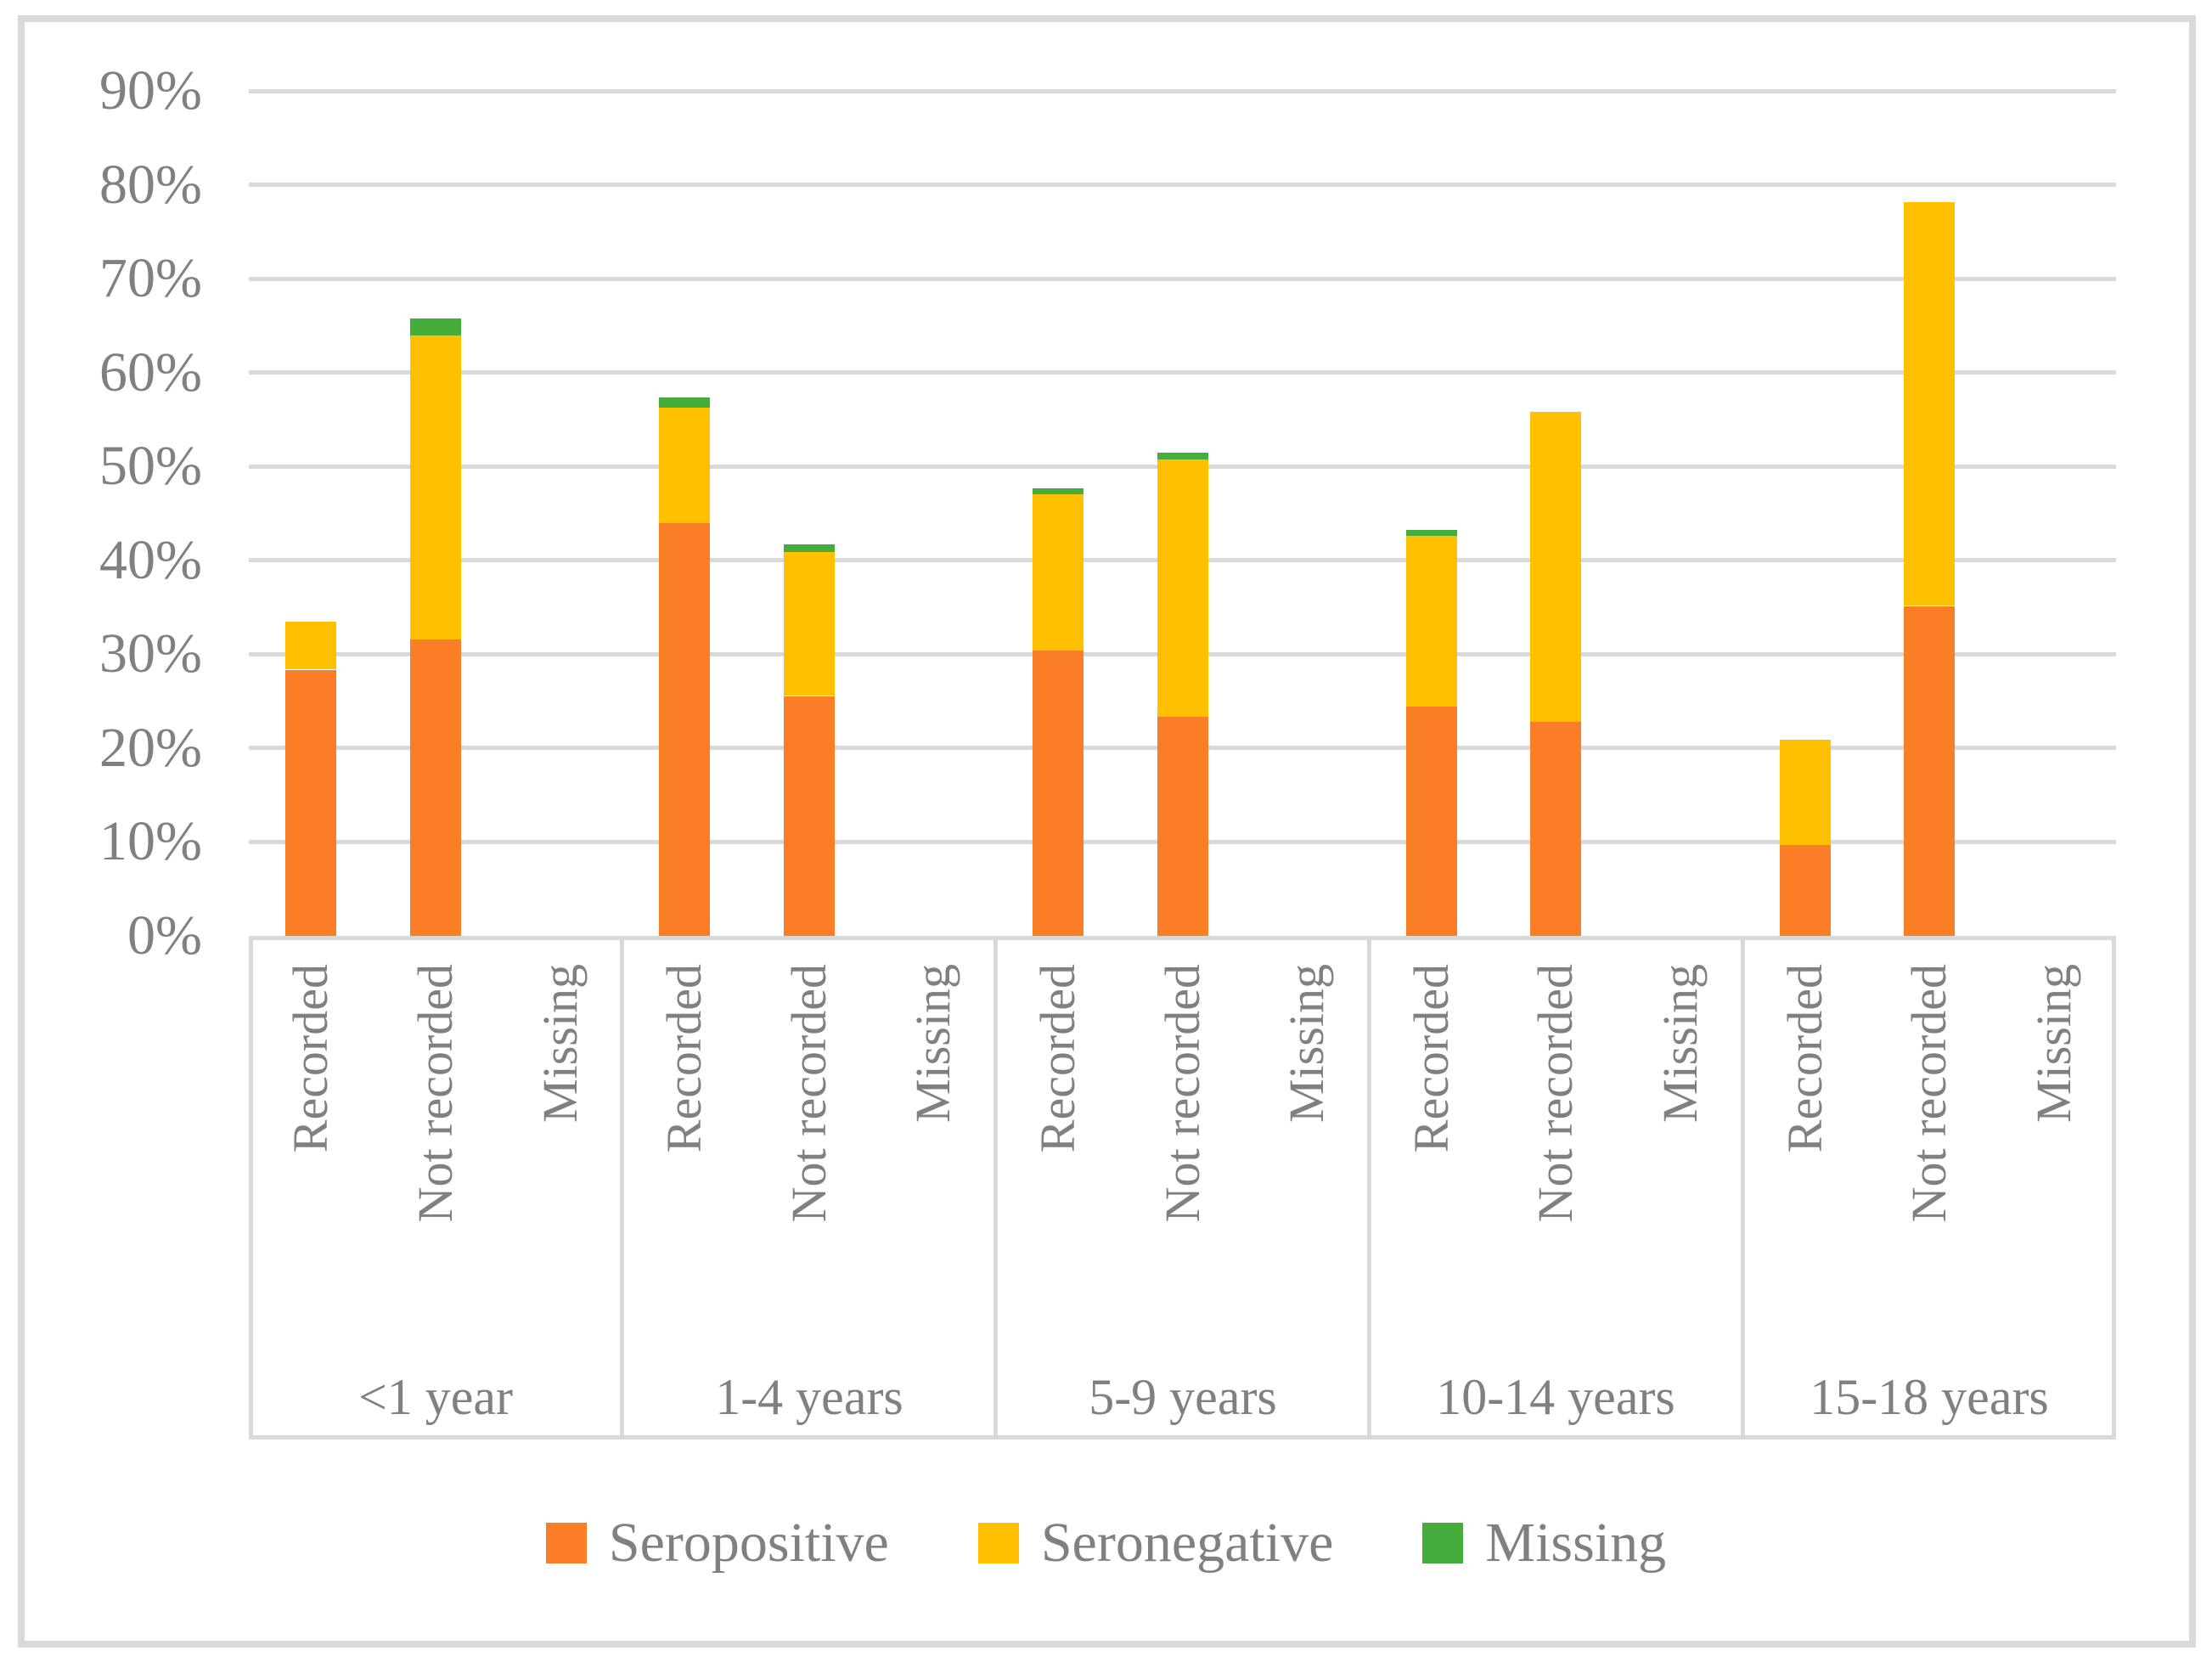 The image size is (2212, 1662). I want to click on group-label: 1-4 years, so click(809, 1397).